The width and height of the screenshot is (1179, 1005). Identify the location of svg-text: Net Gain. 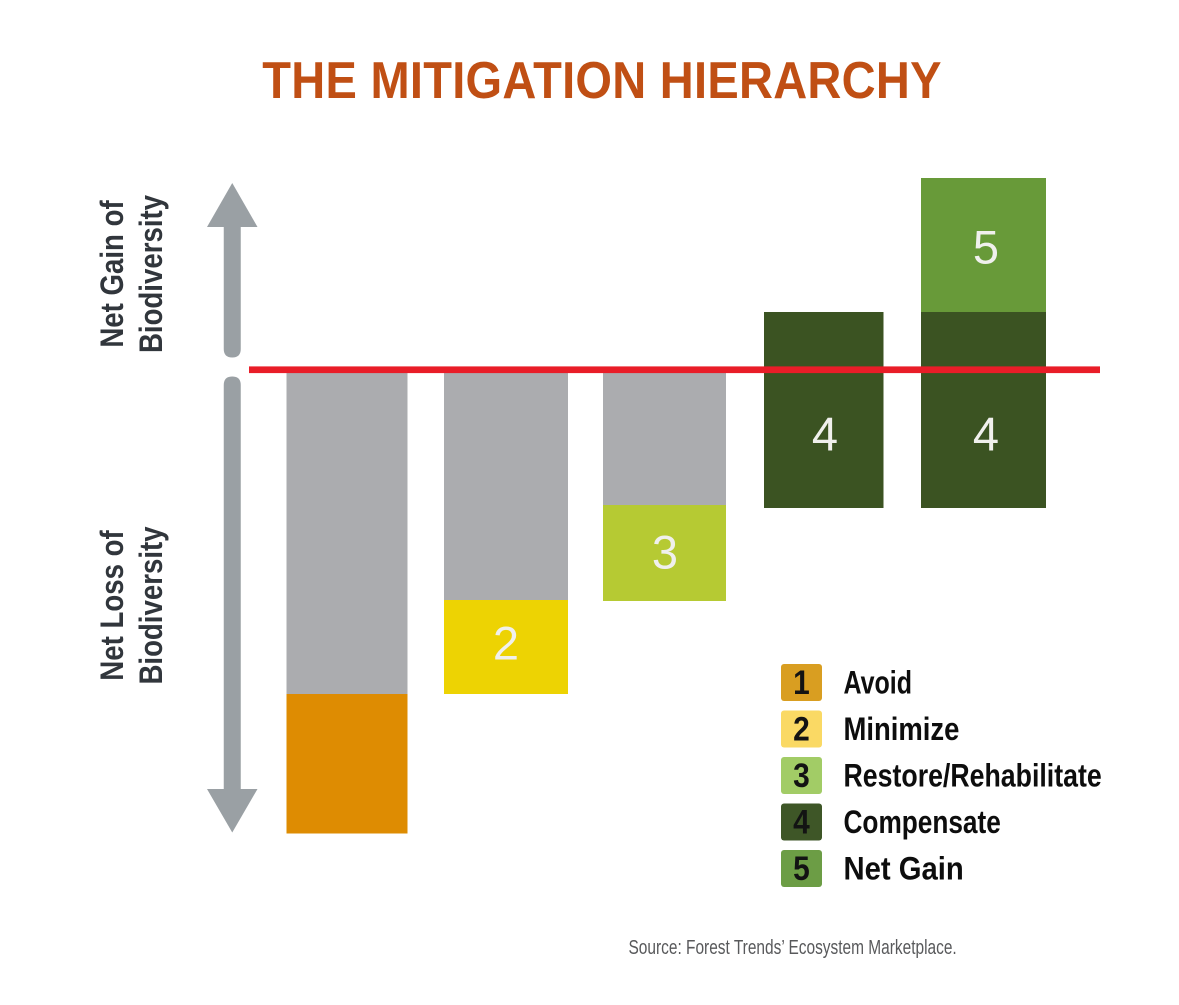
(904, 868).